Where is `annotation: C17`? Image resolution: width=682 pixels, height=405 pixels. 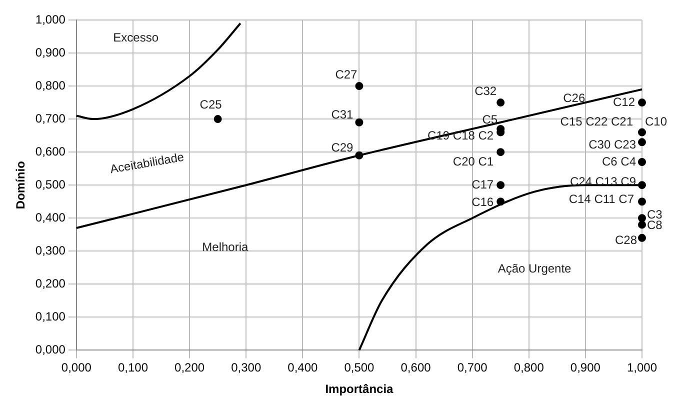
annotation: C17 is located at coordinates (483, 184).